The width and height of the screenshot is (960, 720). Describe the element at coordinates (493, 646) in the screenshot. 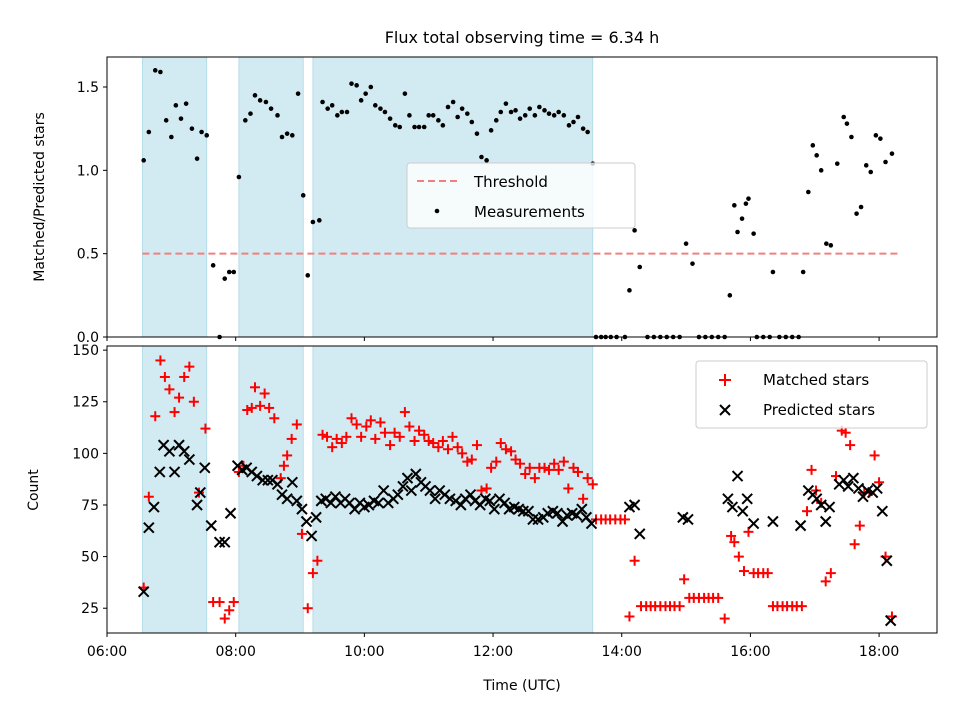

I see `bottom-x-ticks: 06:00 08:00 10:00 12:00 14:00 16:00 18:00` at that location.